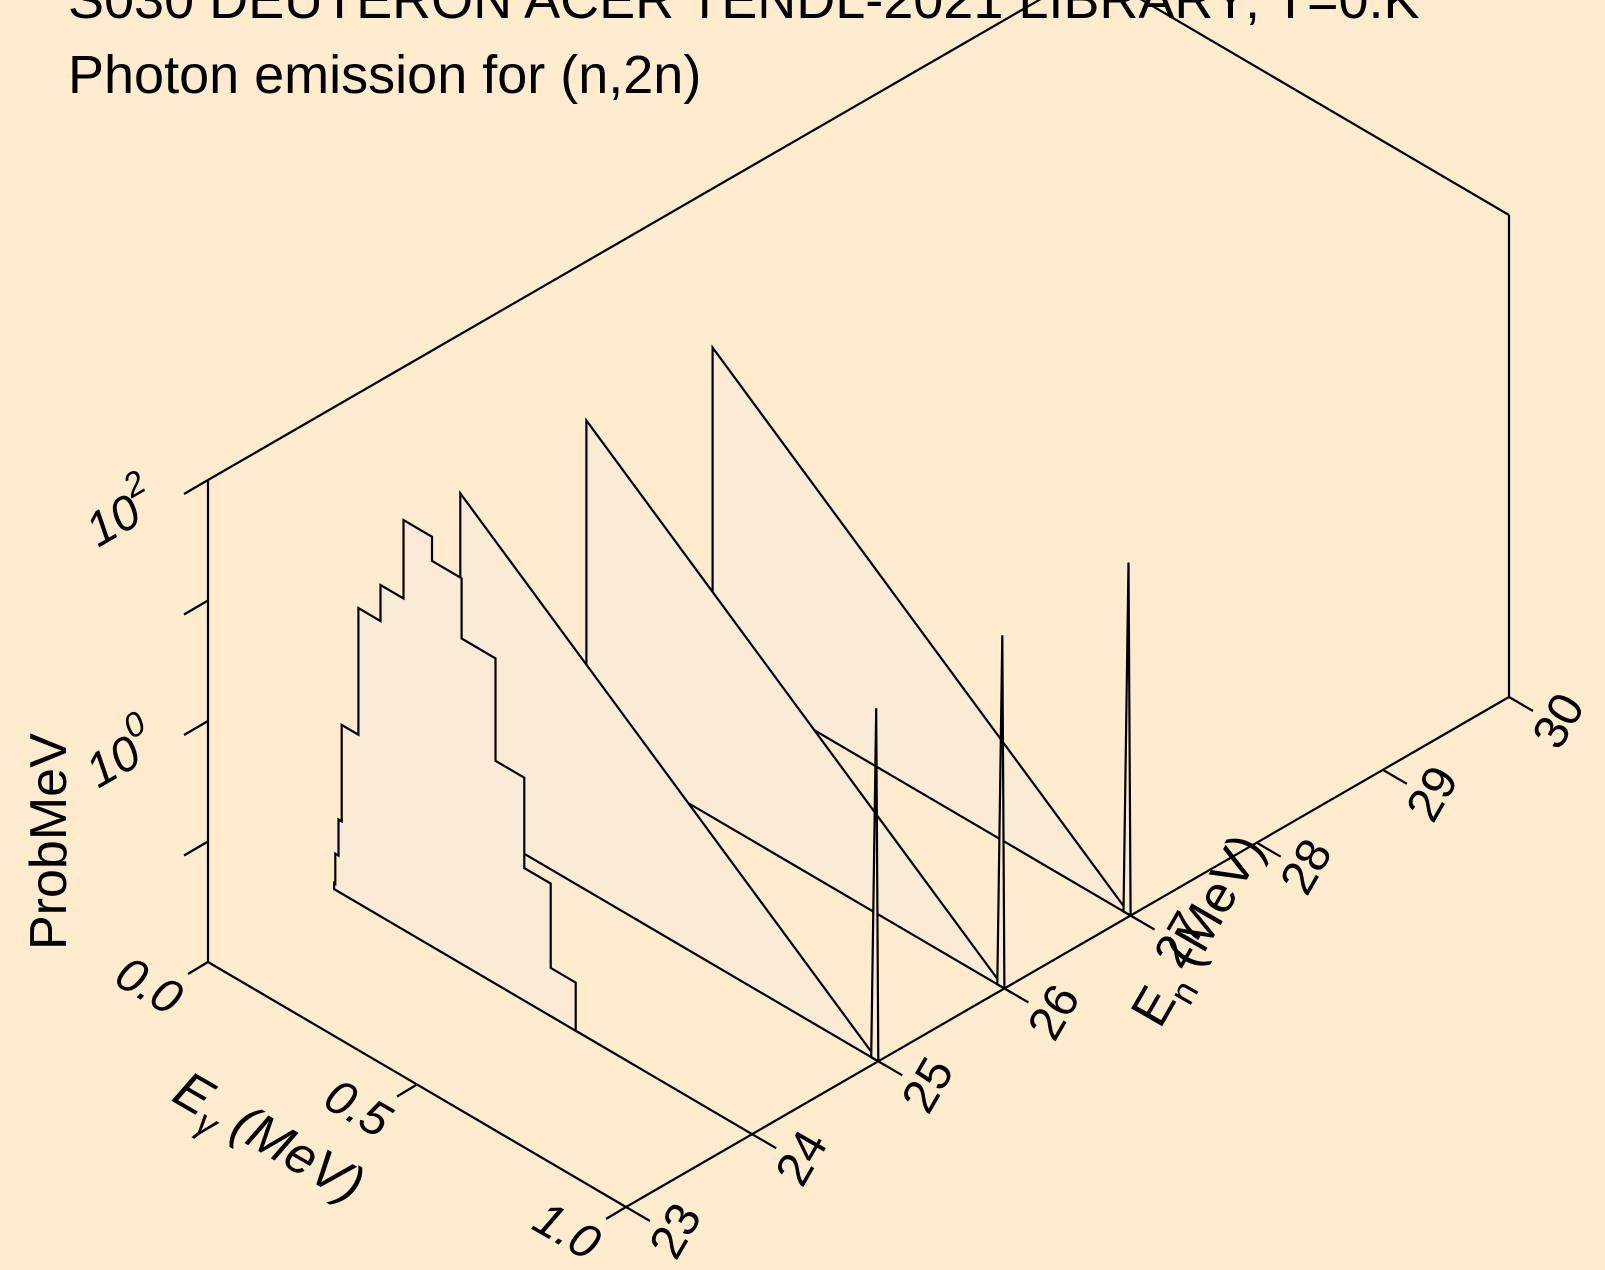  Describe the element at coordinates (114, 751) in the screenshot. I see `z-tick-label-0: 100` at that location.